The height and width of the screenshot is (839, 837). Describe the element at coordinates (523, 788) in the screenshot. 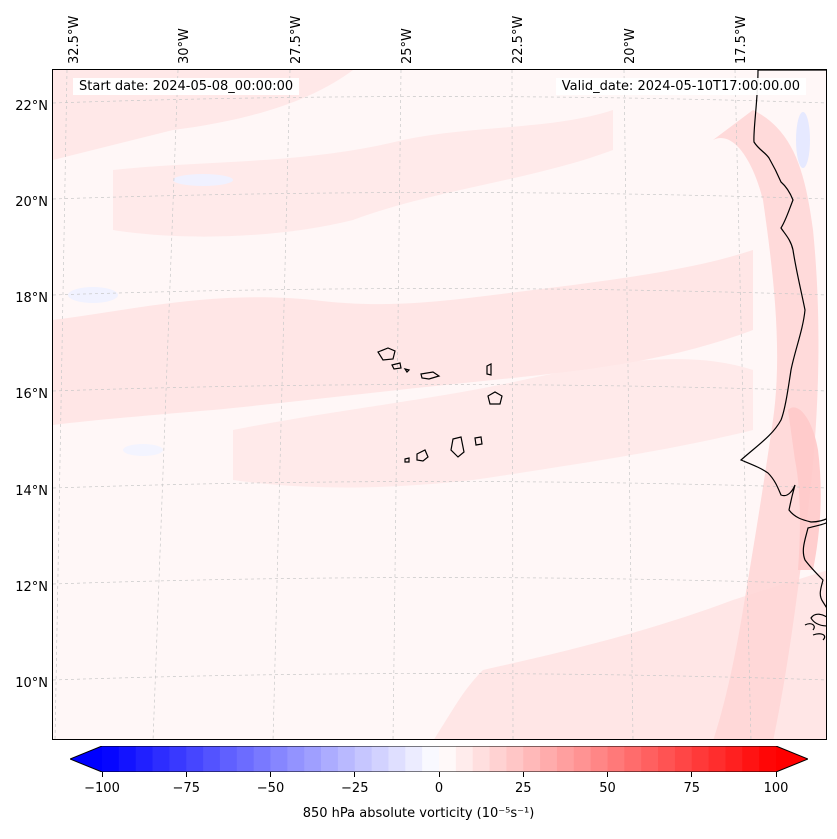

I see `colorbar-tick-label: 25` at that location.